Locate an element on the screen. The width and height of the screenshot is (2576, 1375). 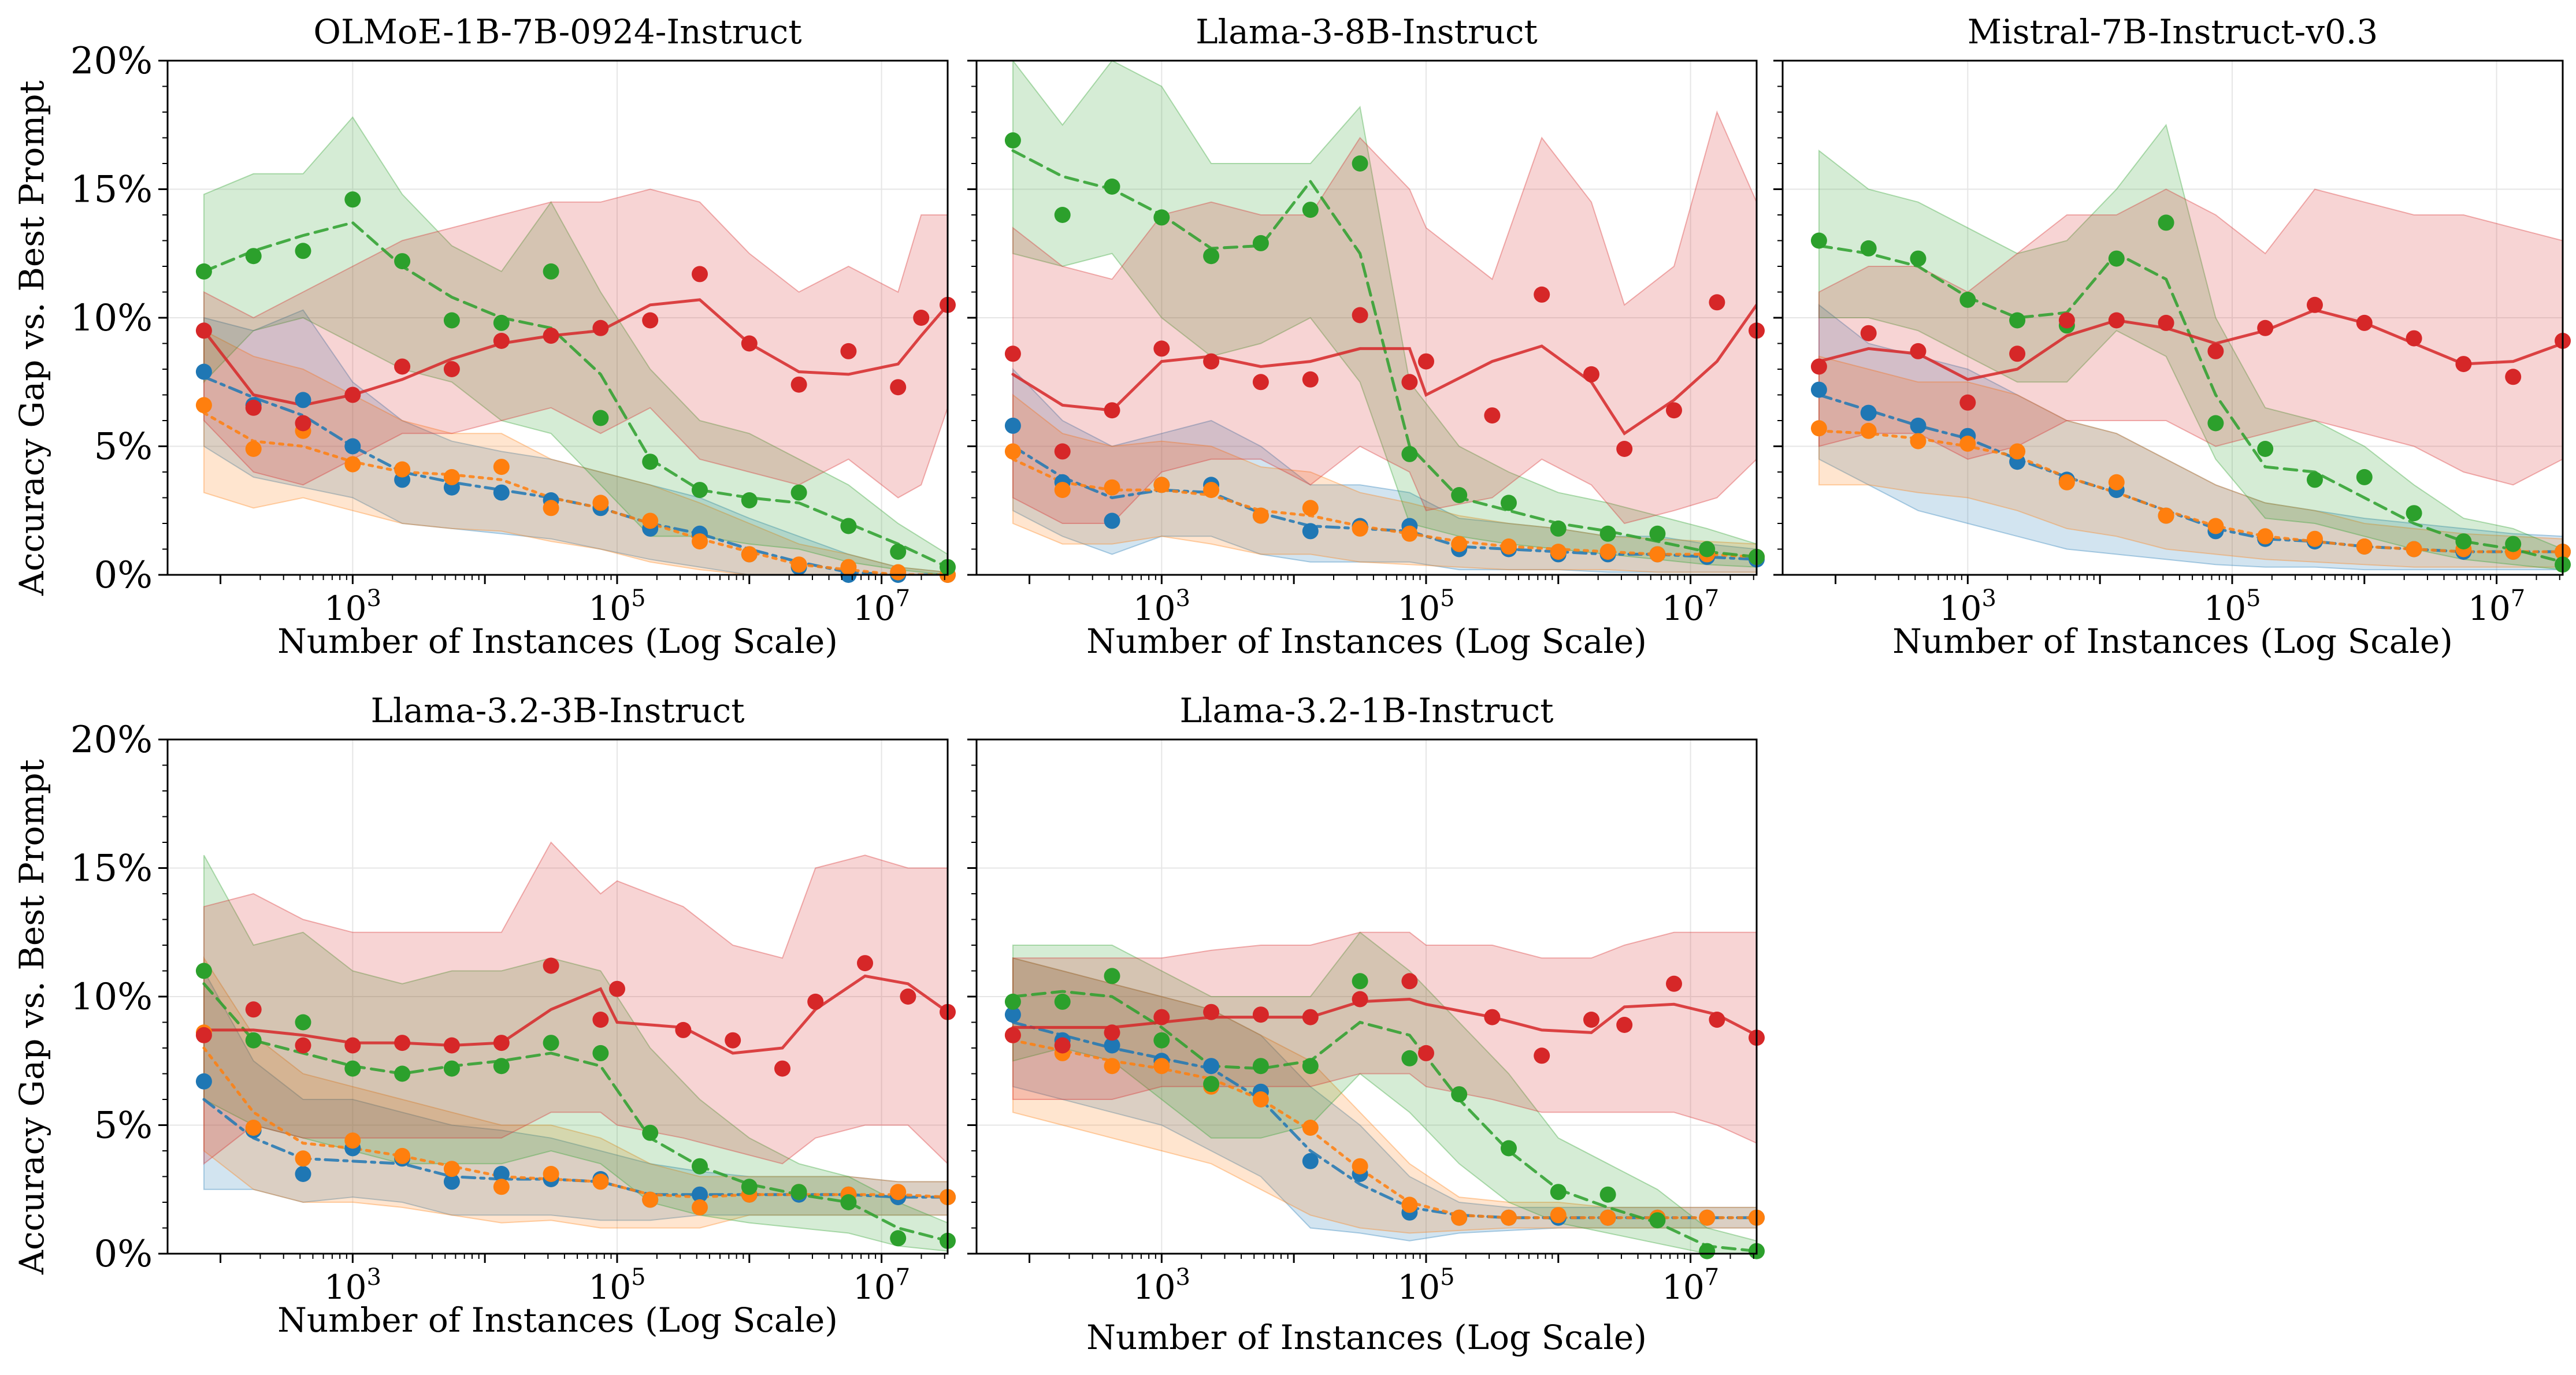
x-tick-label: 105 is located at coordinates (1426, 1285).